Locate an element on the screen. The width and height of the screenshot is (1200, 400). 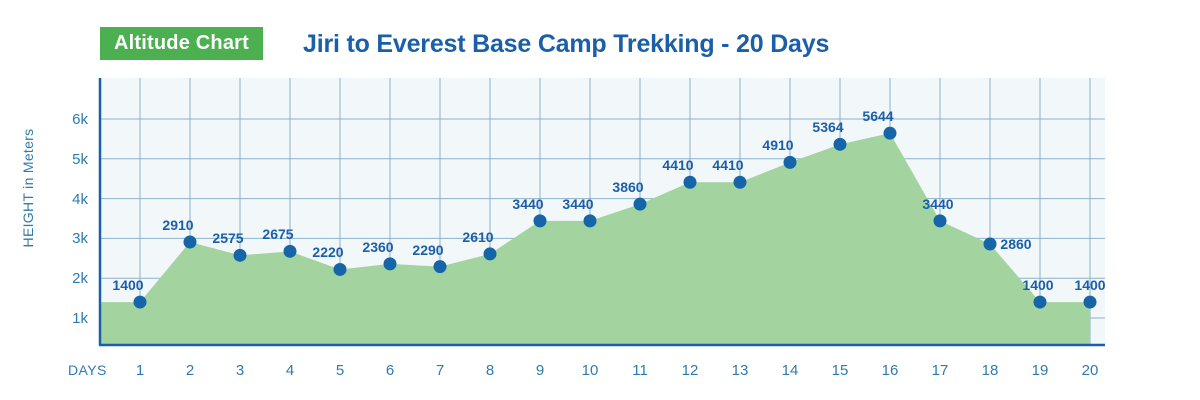
data-point-label: 3860 is located at coordinates (628, 187).